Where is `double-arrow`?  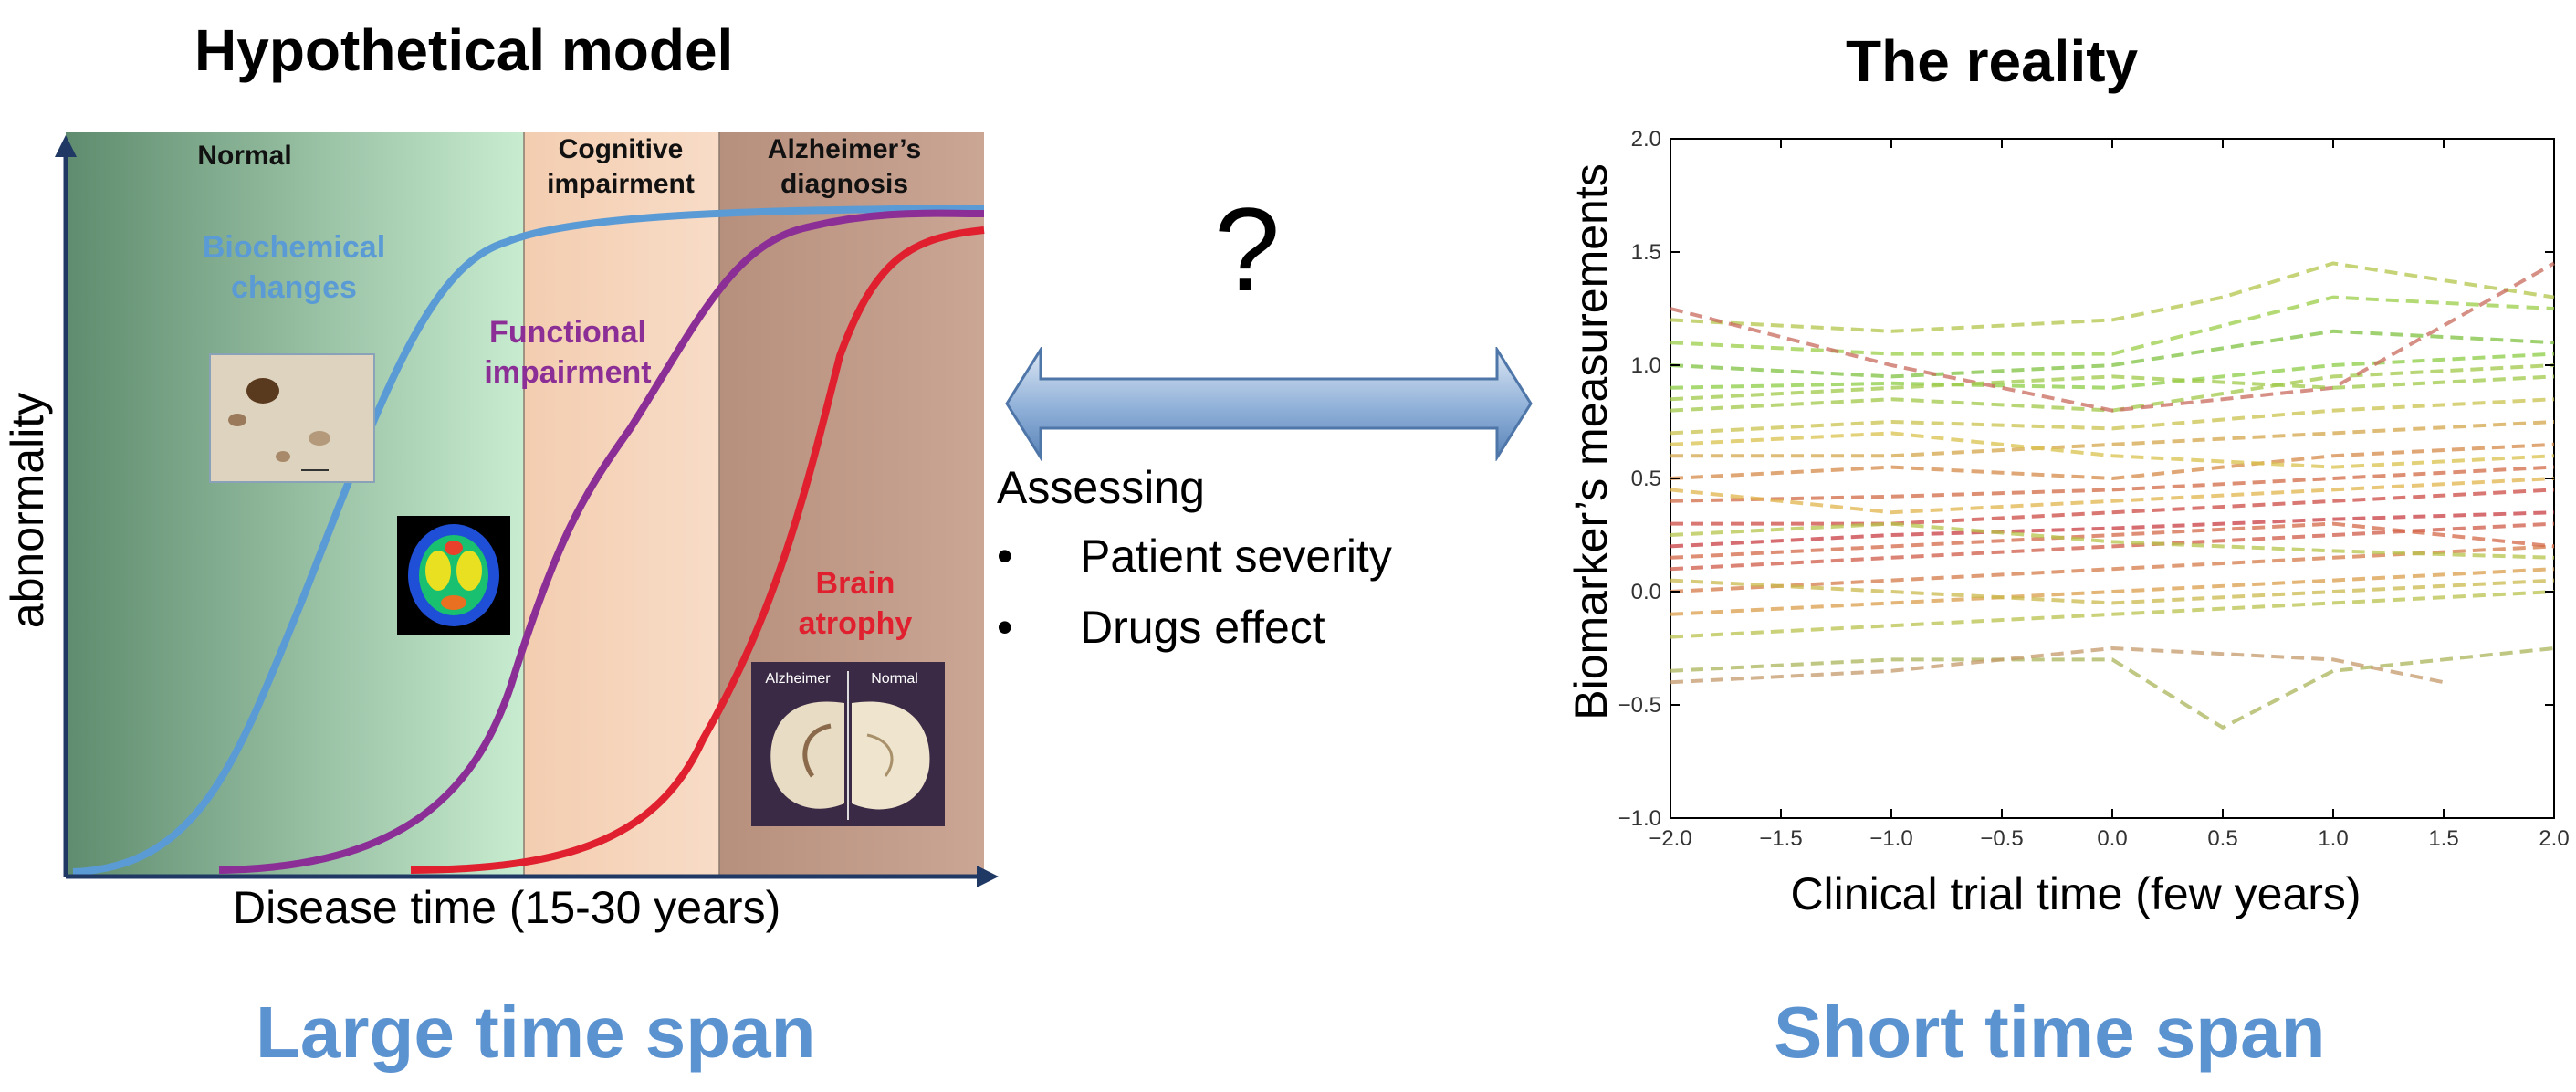 double-arrow is located at coordinates (1269, 404).